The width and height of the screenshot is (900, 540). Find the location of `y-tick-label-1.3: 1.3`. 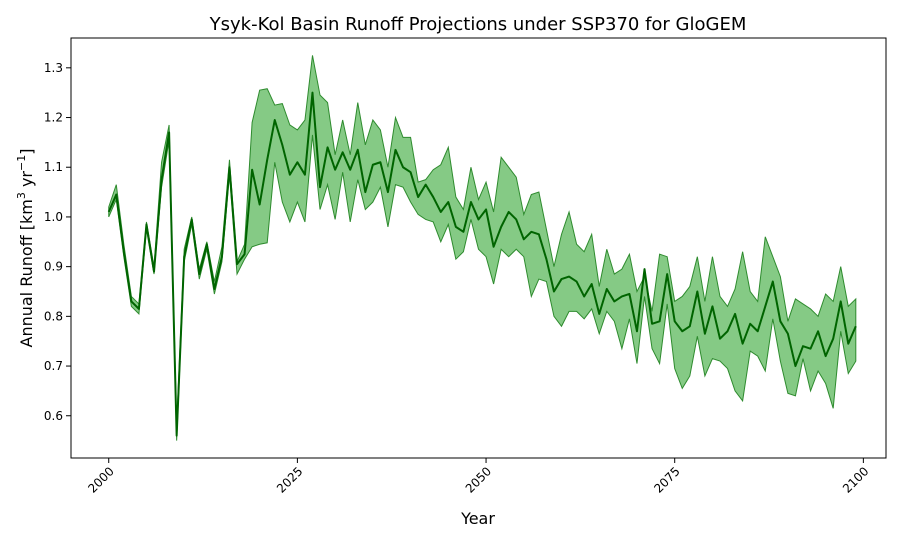

y-tick-label-1.3: 1.3 is located at coordinates (53, 68).